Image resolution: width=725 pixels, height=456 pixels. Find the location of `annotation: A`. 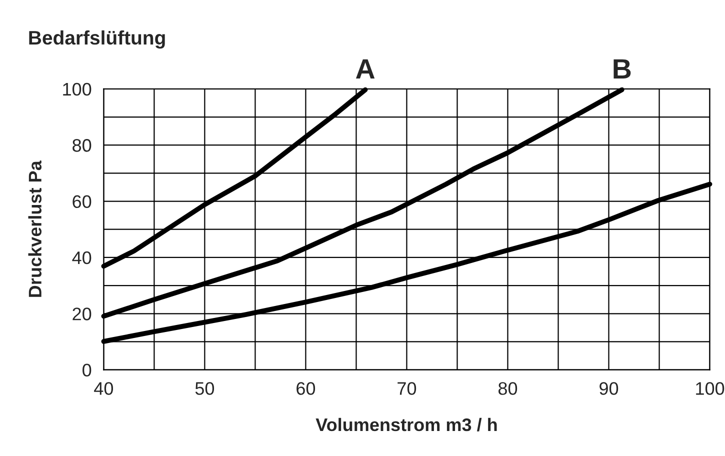

annotation: A is located at coordinates (365, 68).